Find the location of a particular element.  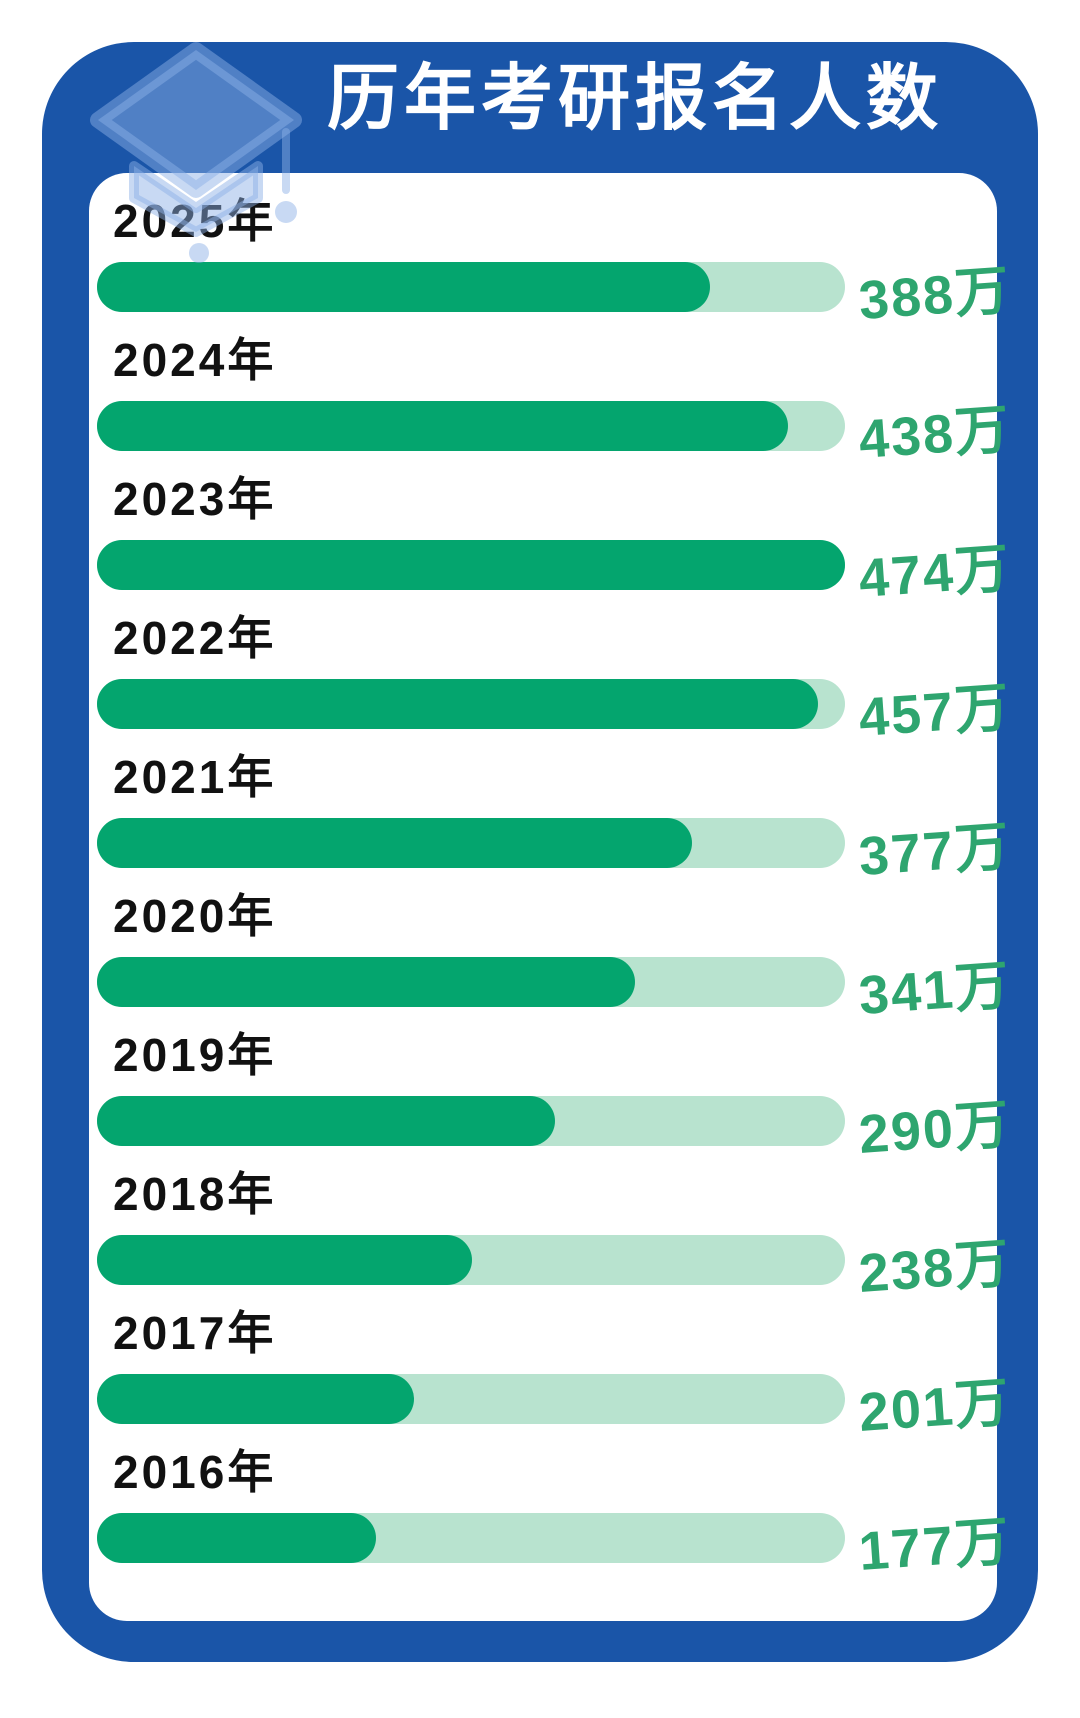

chart-row-2020: 2020年 341万 is located at coordinates (555, 957).